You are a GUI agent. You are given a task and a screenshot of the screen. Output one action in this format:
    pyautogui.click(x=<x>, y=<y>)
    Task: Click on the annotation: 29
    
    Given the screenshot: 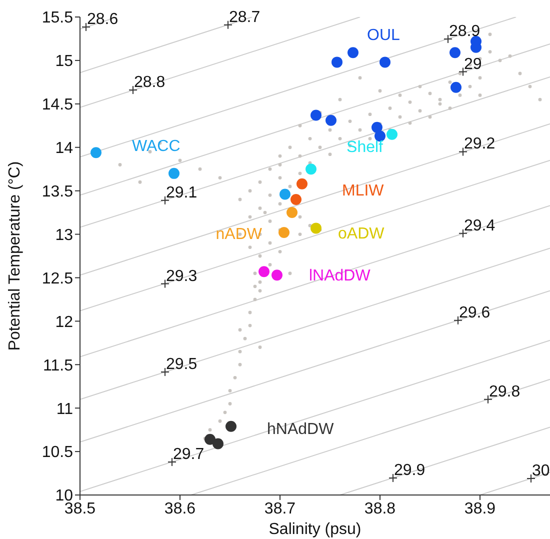 What is the action you would take?
    pyautogui.click(x=473, y=64)
    